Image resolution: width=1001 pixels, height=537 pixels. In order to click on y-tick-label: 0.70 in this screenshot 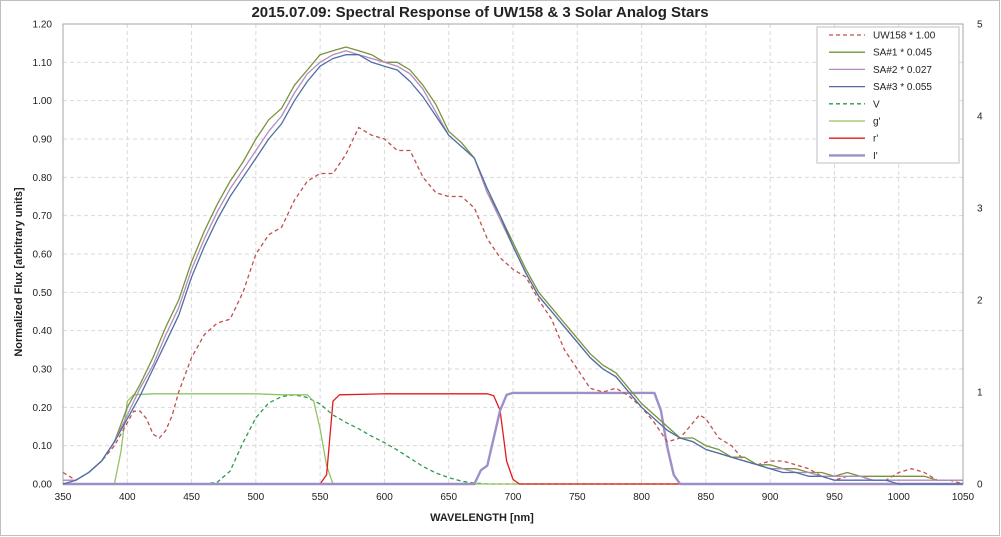, I will do `click(43, 216)`.